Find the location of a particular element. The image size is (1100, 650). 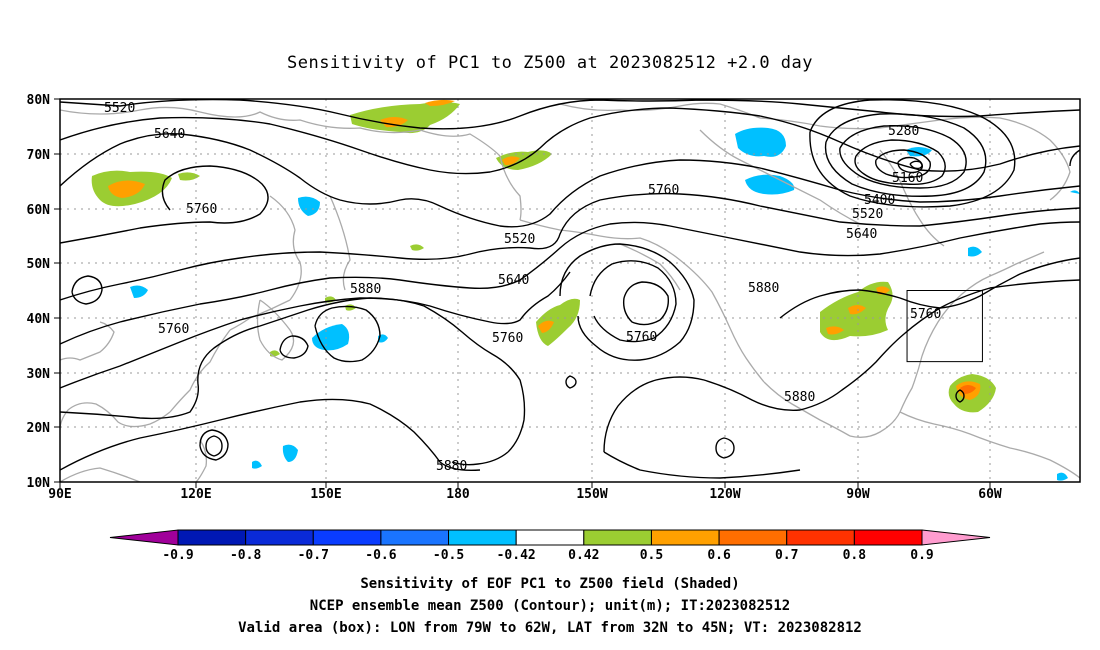

coast-mexico is located at coordinates (807, 409).